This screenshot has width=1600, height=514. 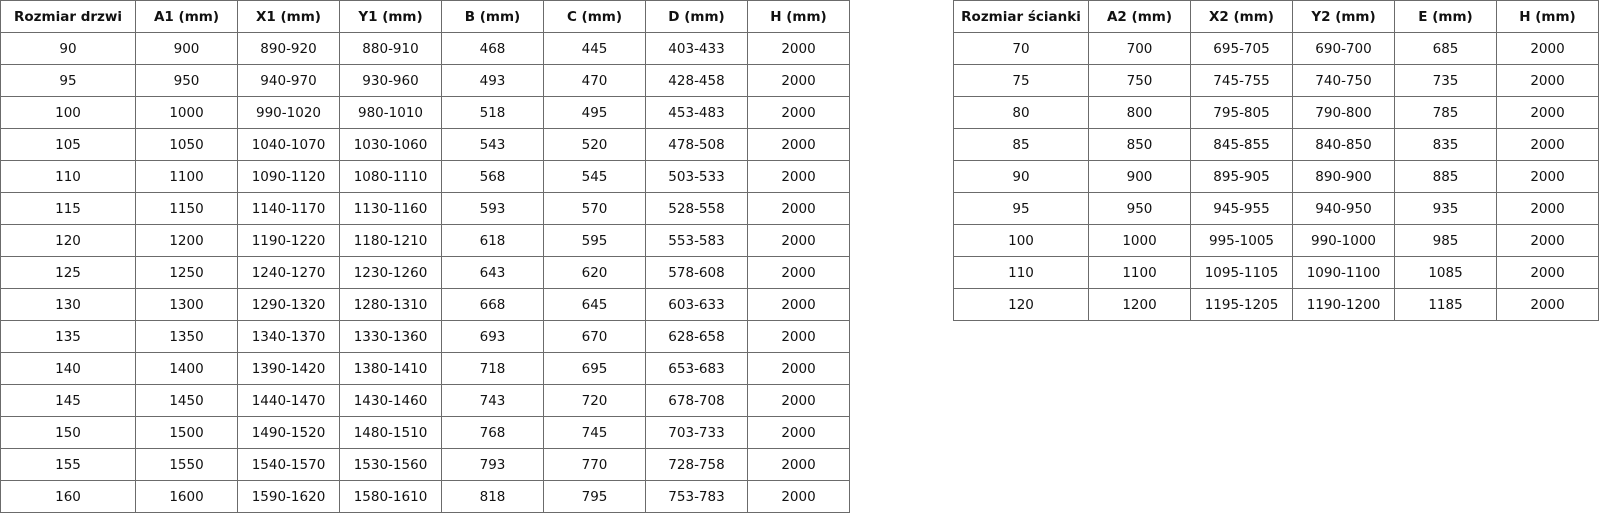 I want to click on column-header: X2 (mm), so click(x=1241, y=16).